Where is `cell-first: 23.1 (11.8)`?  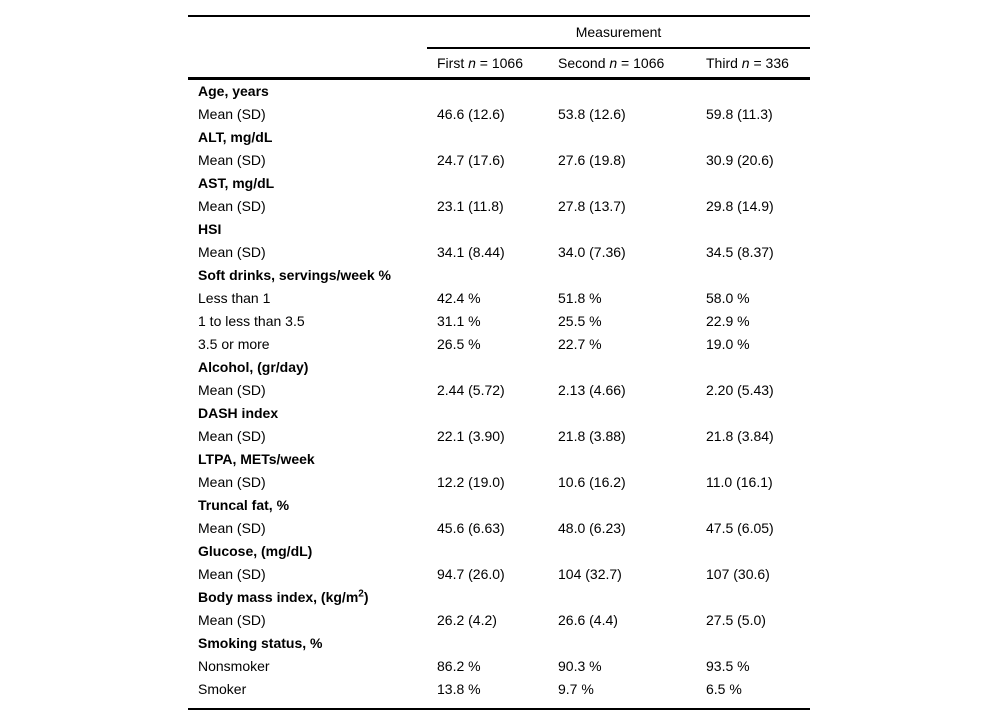 cell-first: 23.1 (11.8) is located at coordinates (470, 206).